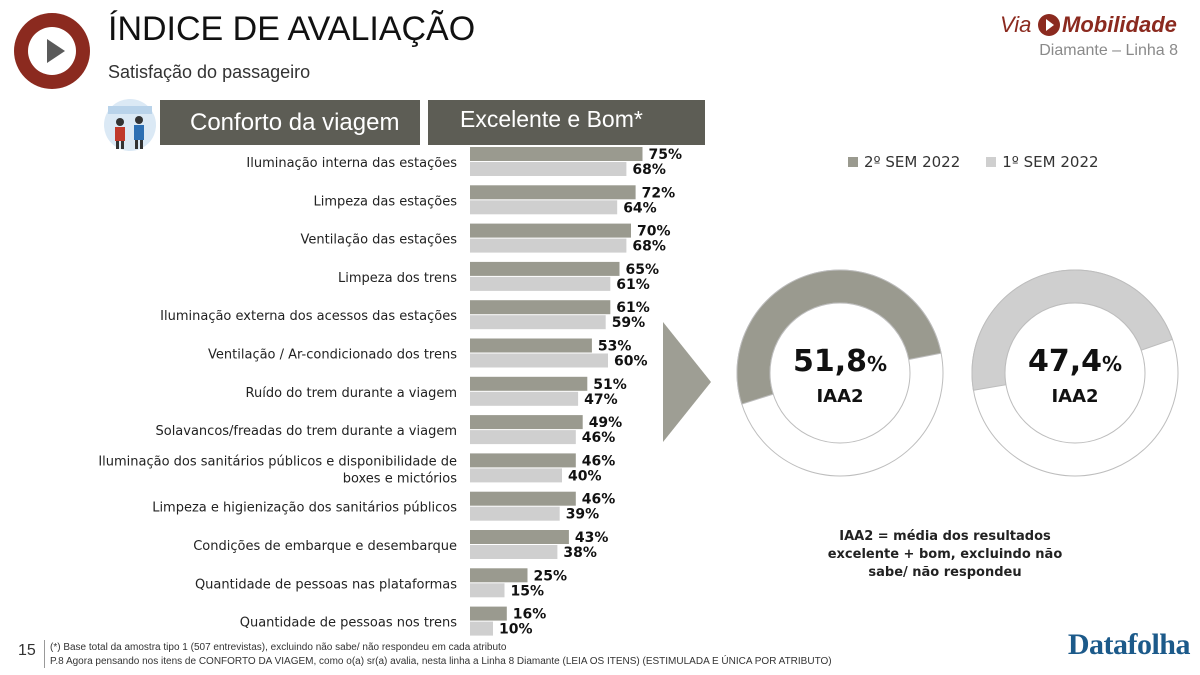  I want to click on data-label: 43%, so click(592, 538).